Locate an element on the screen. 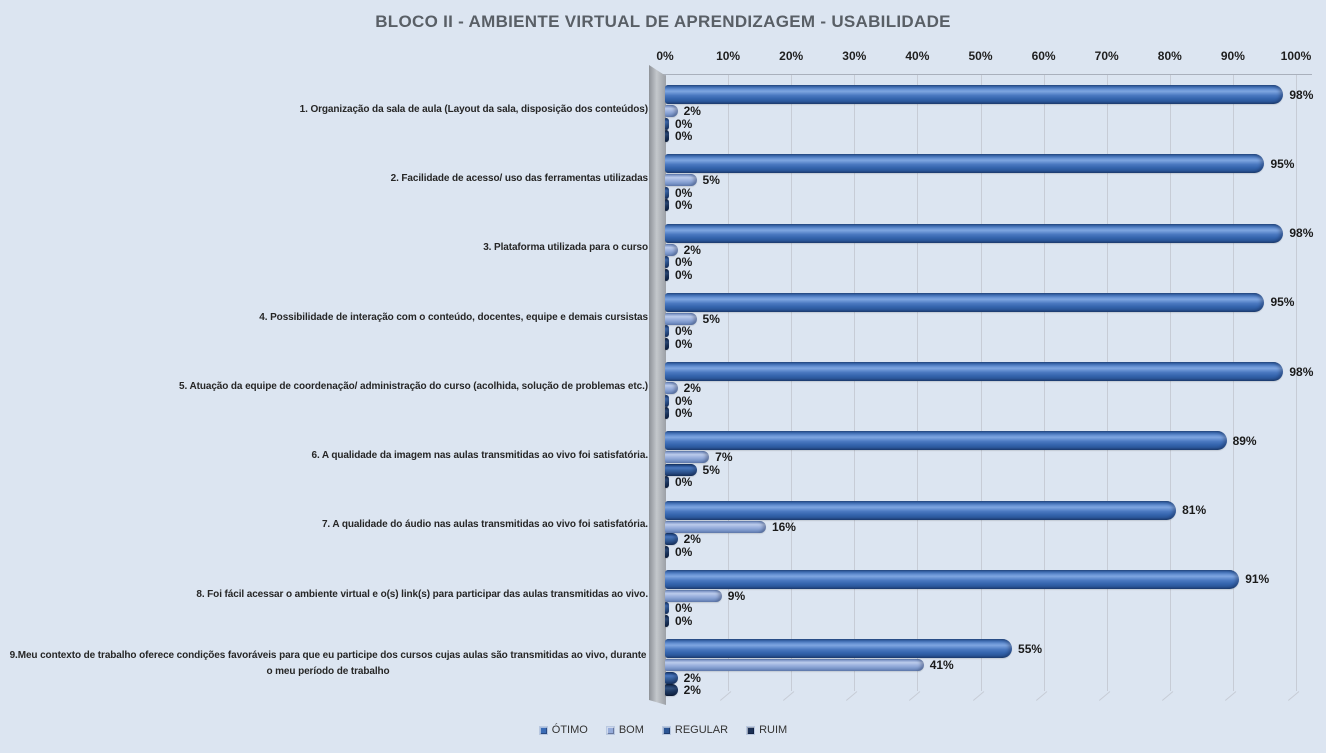  legend-marker-ruim is located at coordinates (751, 730).